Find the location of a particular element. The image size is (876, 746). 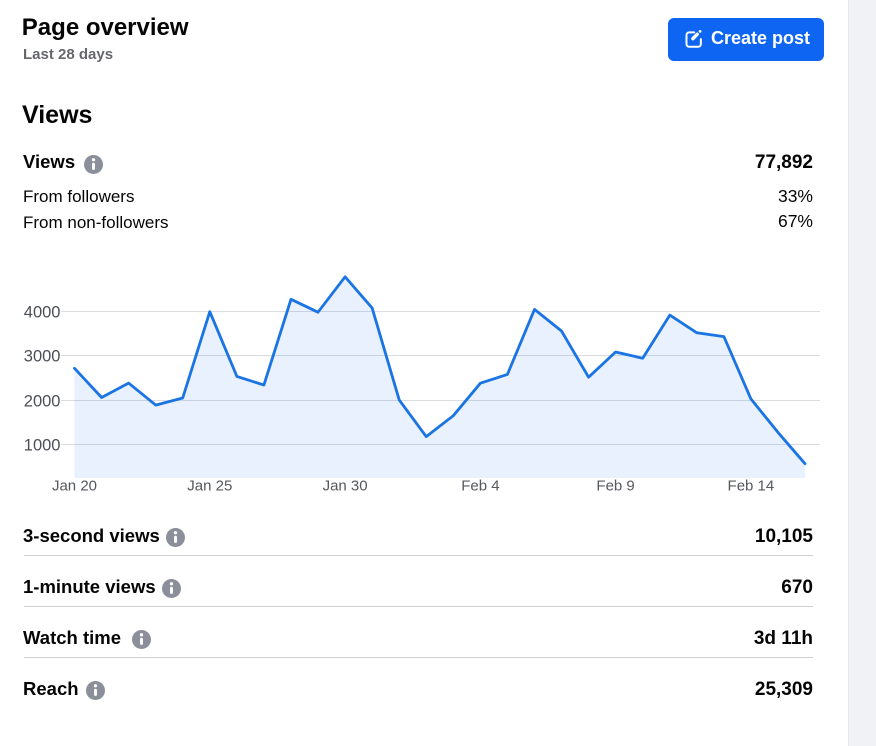

svg-text: 4000 is located at coordinates (42, 313).